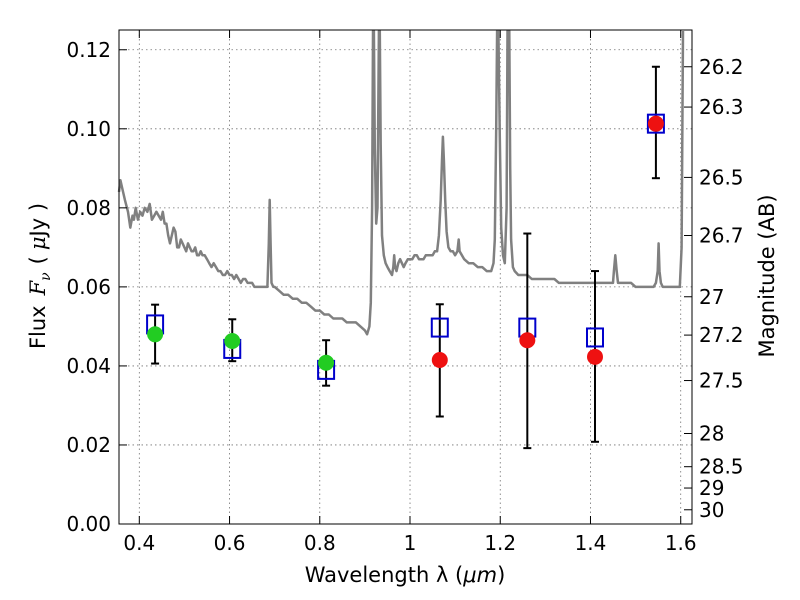 The height and width of the screenshot is (600, 800). I want to click on y-axis-right-label: Magnitude (AB), so click(767, 275).